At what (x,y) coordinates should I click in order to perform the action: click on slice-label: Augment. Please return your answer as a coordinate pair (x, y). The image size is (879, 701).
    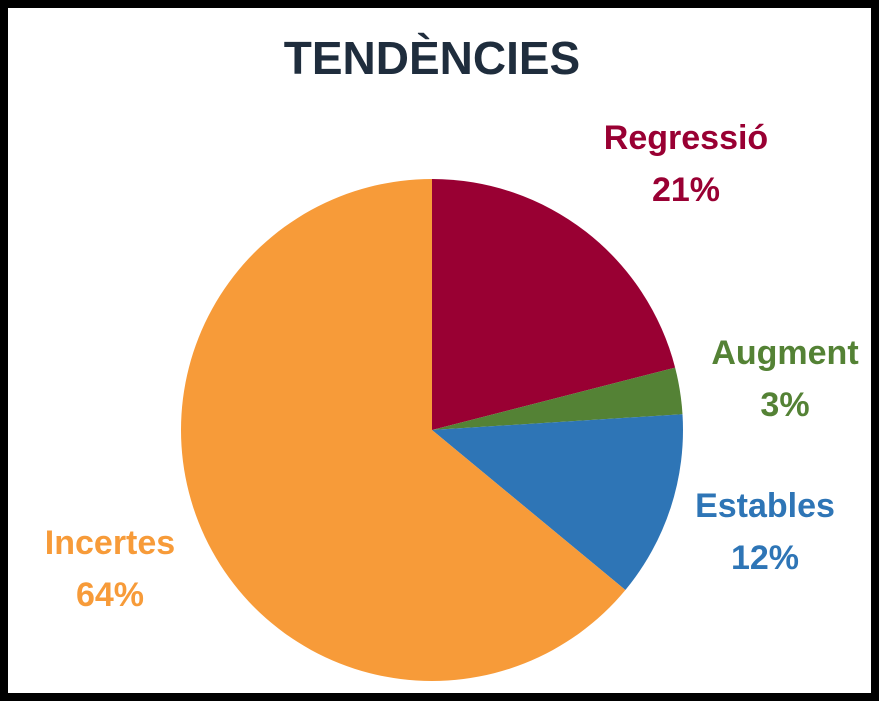
    Looking at the image, I should click on (784, 353).